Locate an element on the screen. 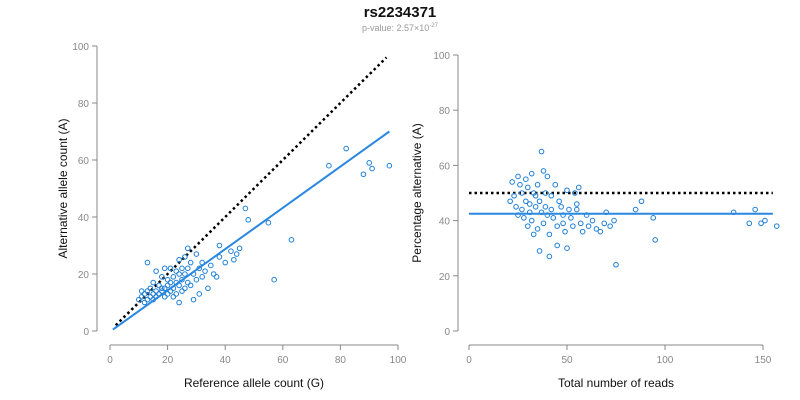 This screenshot has width=800, height=400. pvalue-label: p-value: 2.57×10 is located at coordinates (396, 28).